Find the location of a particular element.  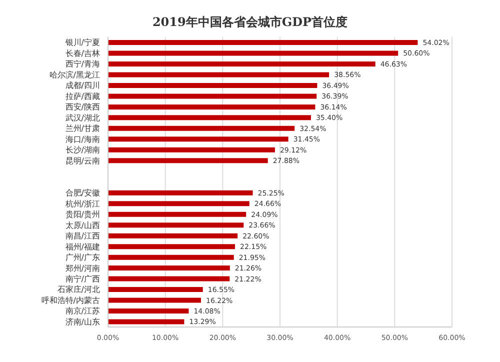

y-tick-label: 南昌/江西 is located at coordinates (82, 236).